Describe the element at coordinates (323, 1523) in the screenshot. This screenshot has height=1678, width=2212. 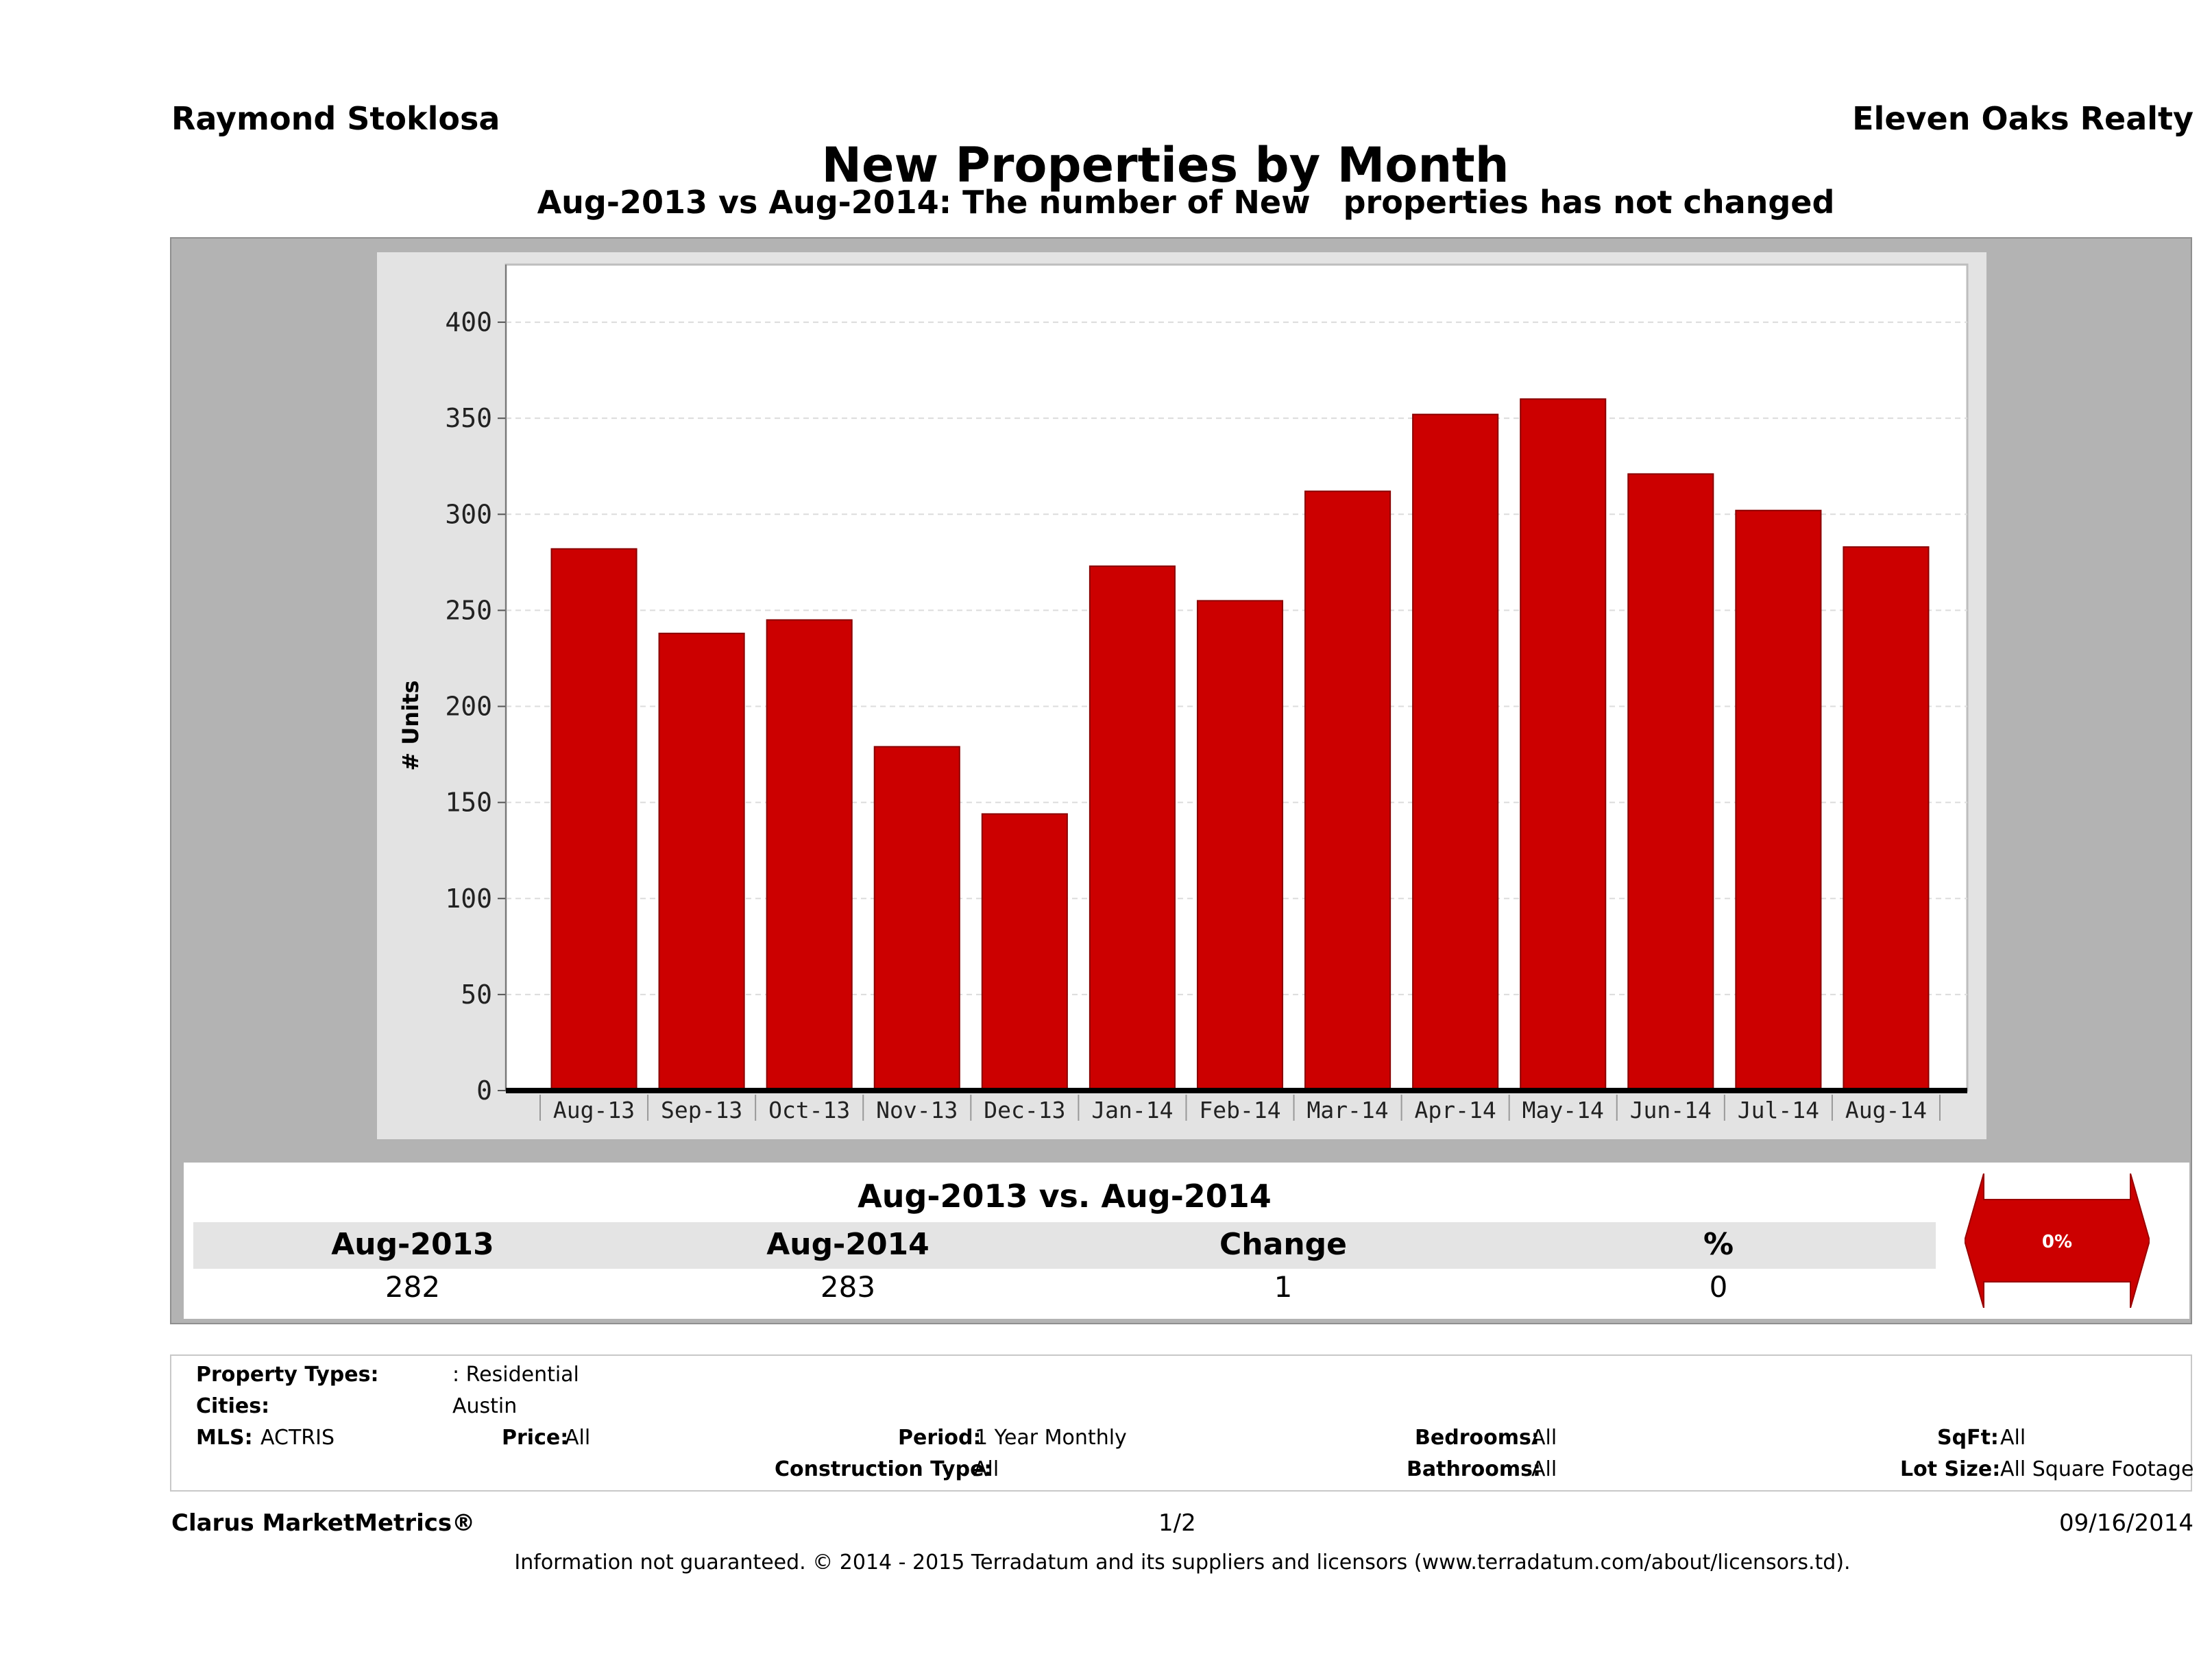
I see `footer-brand: Clarus MarketMetrics®` at that location.